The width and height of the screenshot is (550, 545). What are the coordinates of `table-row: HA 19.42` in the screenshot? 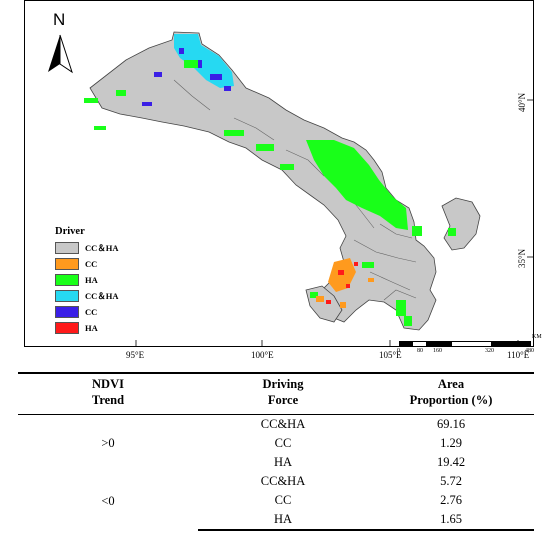 It's located at (276, 462).